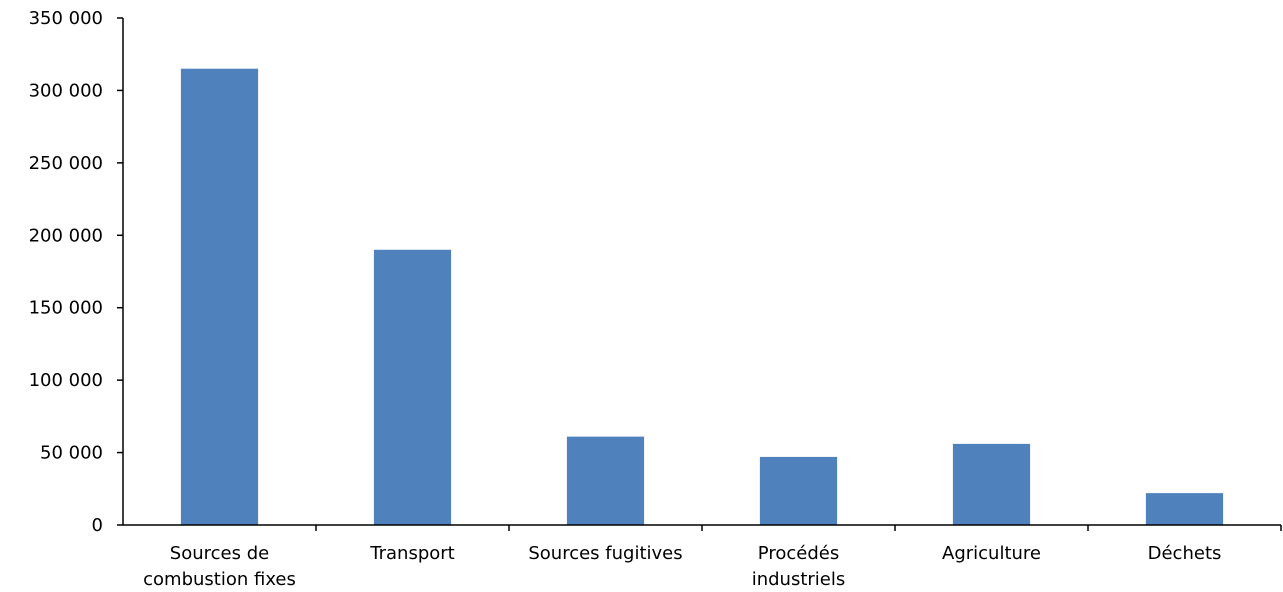 The image size is (1283, 592). I want to click on y-tick-label: 300 000, so click(66, 90).